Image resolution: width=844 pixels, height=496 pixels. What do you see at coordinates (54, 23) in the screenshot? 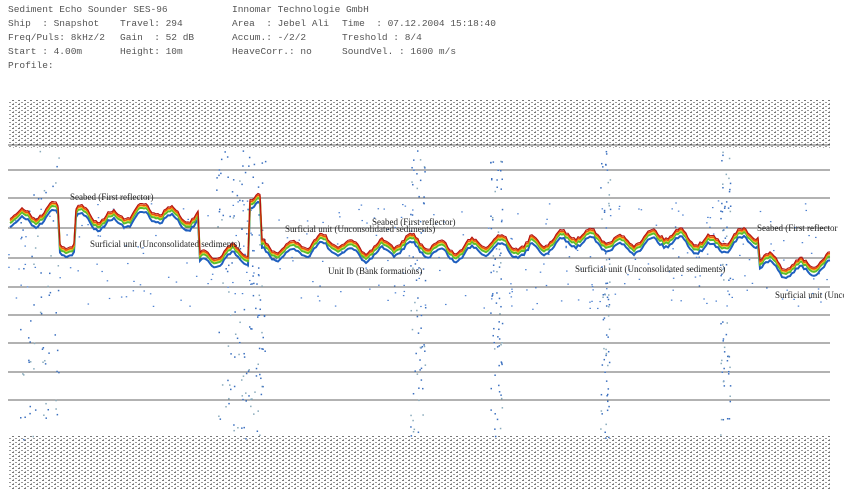
I see `header-field: Ship : Snapshot` at bounding box center [54, 23].